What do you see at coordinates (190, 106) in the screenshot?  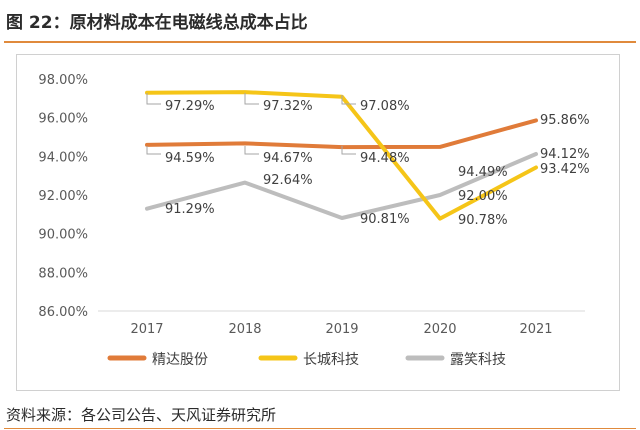 I see `data-label-1-0: 97.29%` at bounding box center [190, 106].